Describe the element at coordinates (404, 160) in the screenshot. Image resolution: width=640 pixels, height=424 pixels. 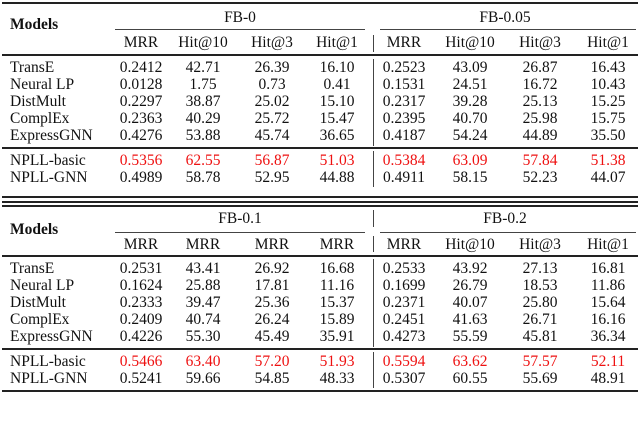
I see `metric-value: 0.5384` at that location.